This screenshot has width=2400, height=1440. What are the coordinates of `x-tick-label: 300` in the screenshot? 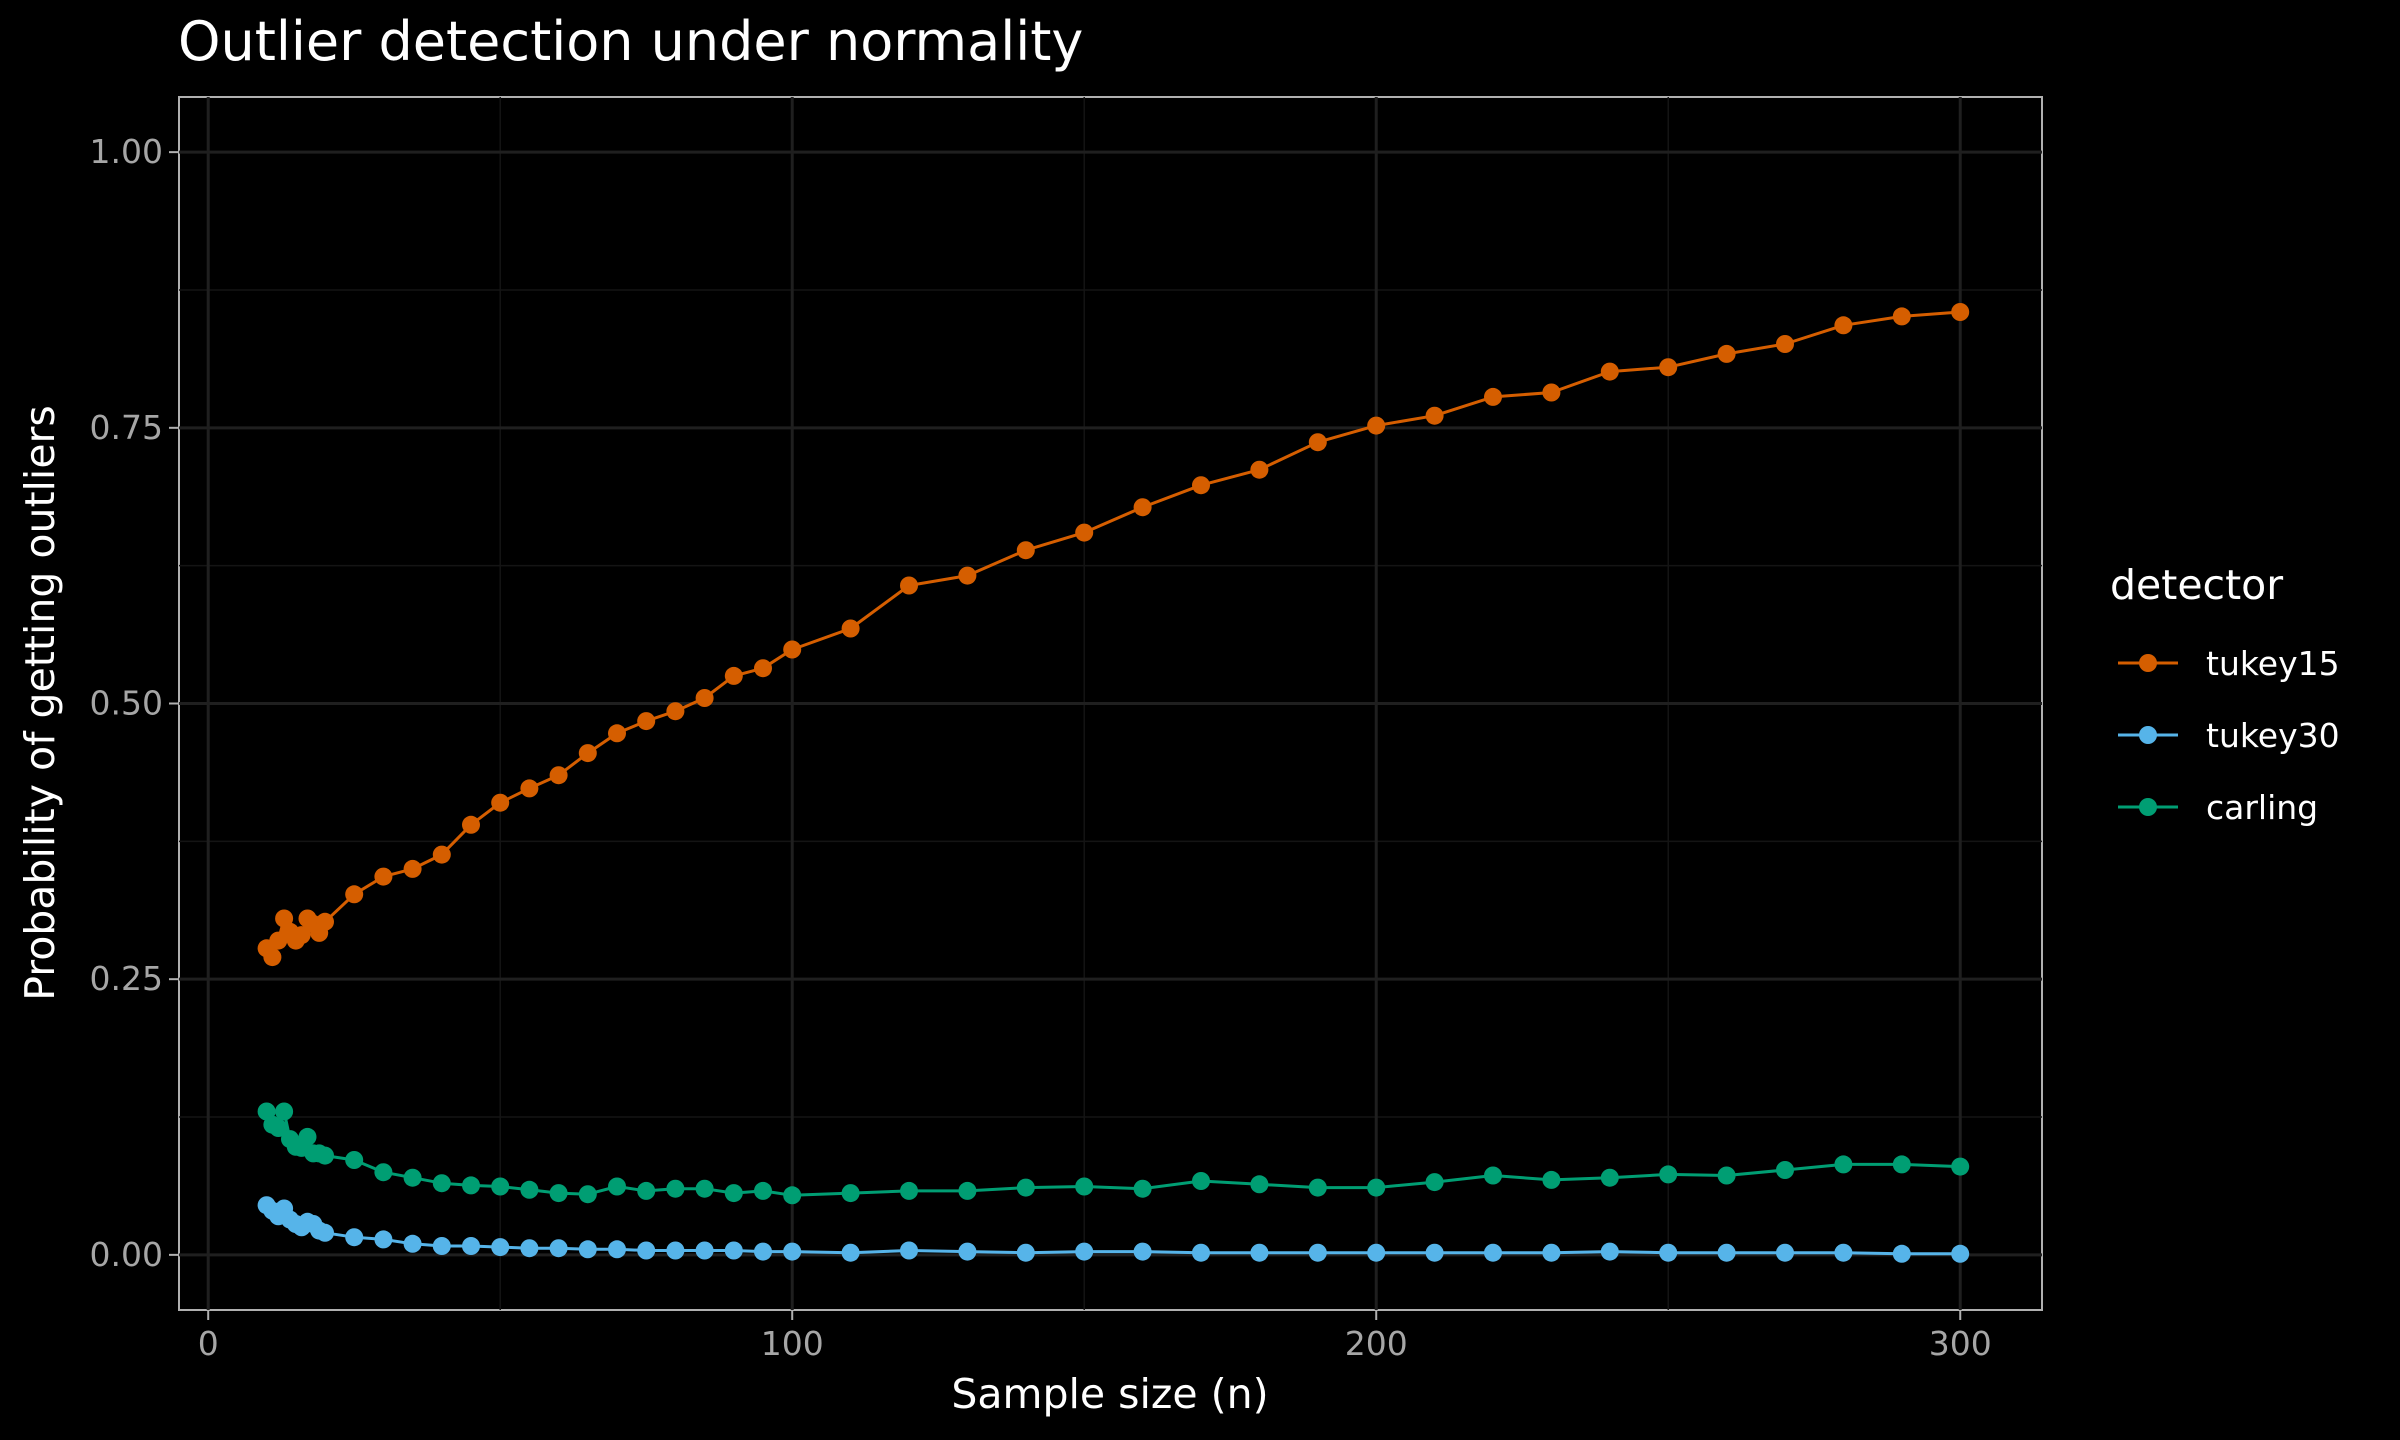 It's located at (1960, 1343).